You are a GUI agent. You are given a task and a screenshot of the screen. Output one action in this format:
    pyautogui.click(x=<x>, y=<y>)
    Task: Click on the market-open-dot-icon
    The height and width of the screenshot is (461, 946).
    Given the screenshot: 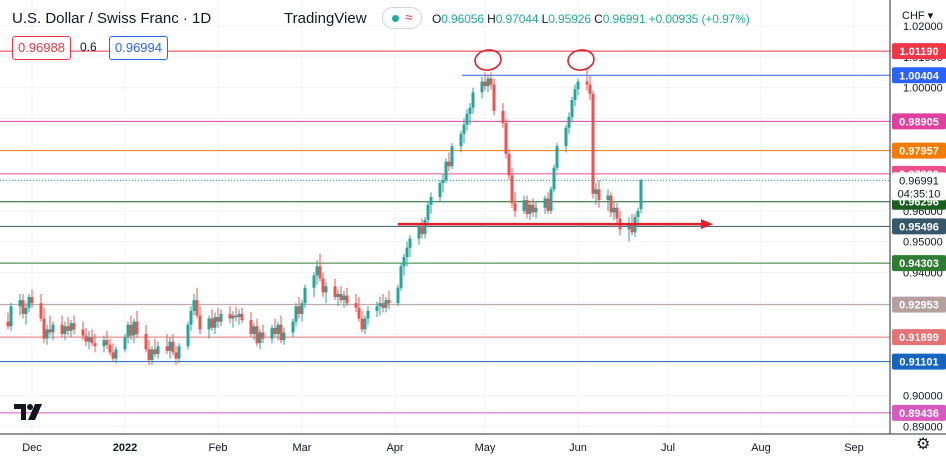 What is the action you would take?
    pyautogui.click(x=395, y=18)
    